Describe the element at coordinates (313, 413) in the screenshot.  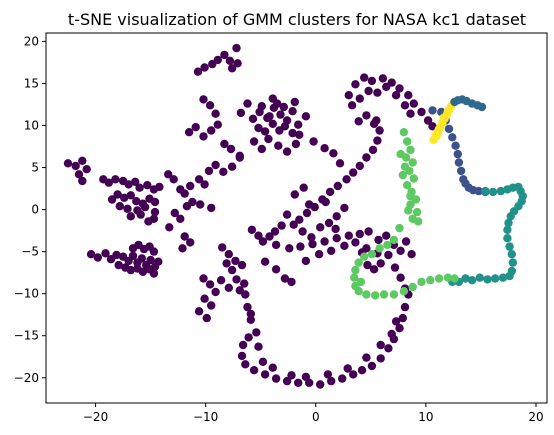
I see `x-axis: −20 −10 0 10 20` at that location.